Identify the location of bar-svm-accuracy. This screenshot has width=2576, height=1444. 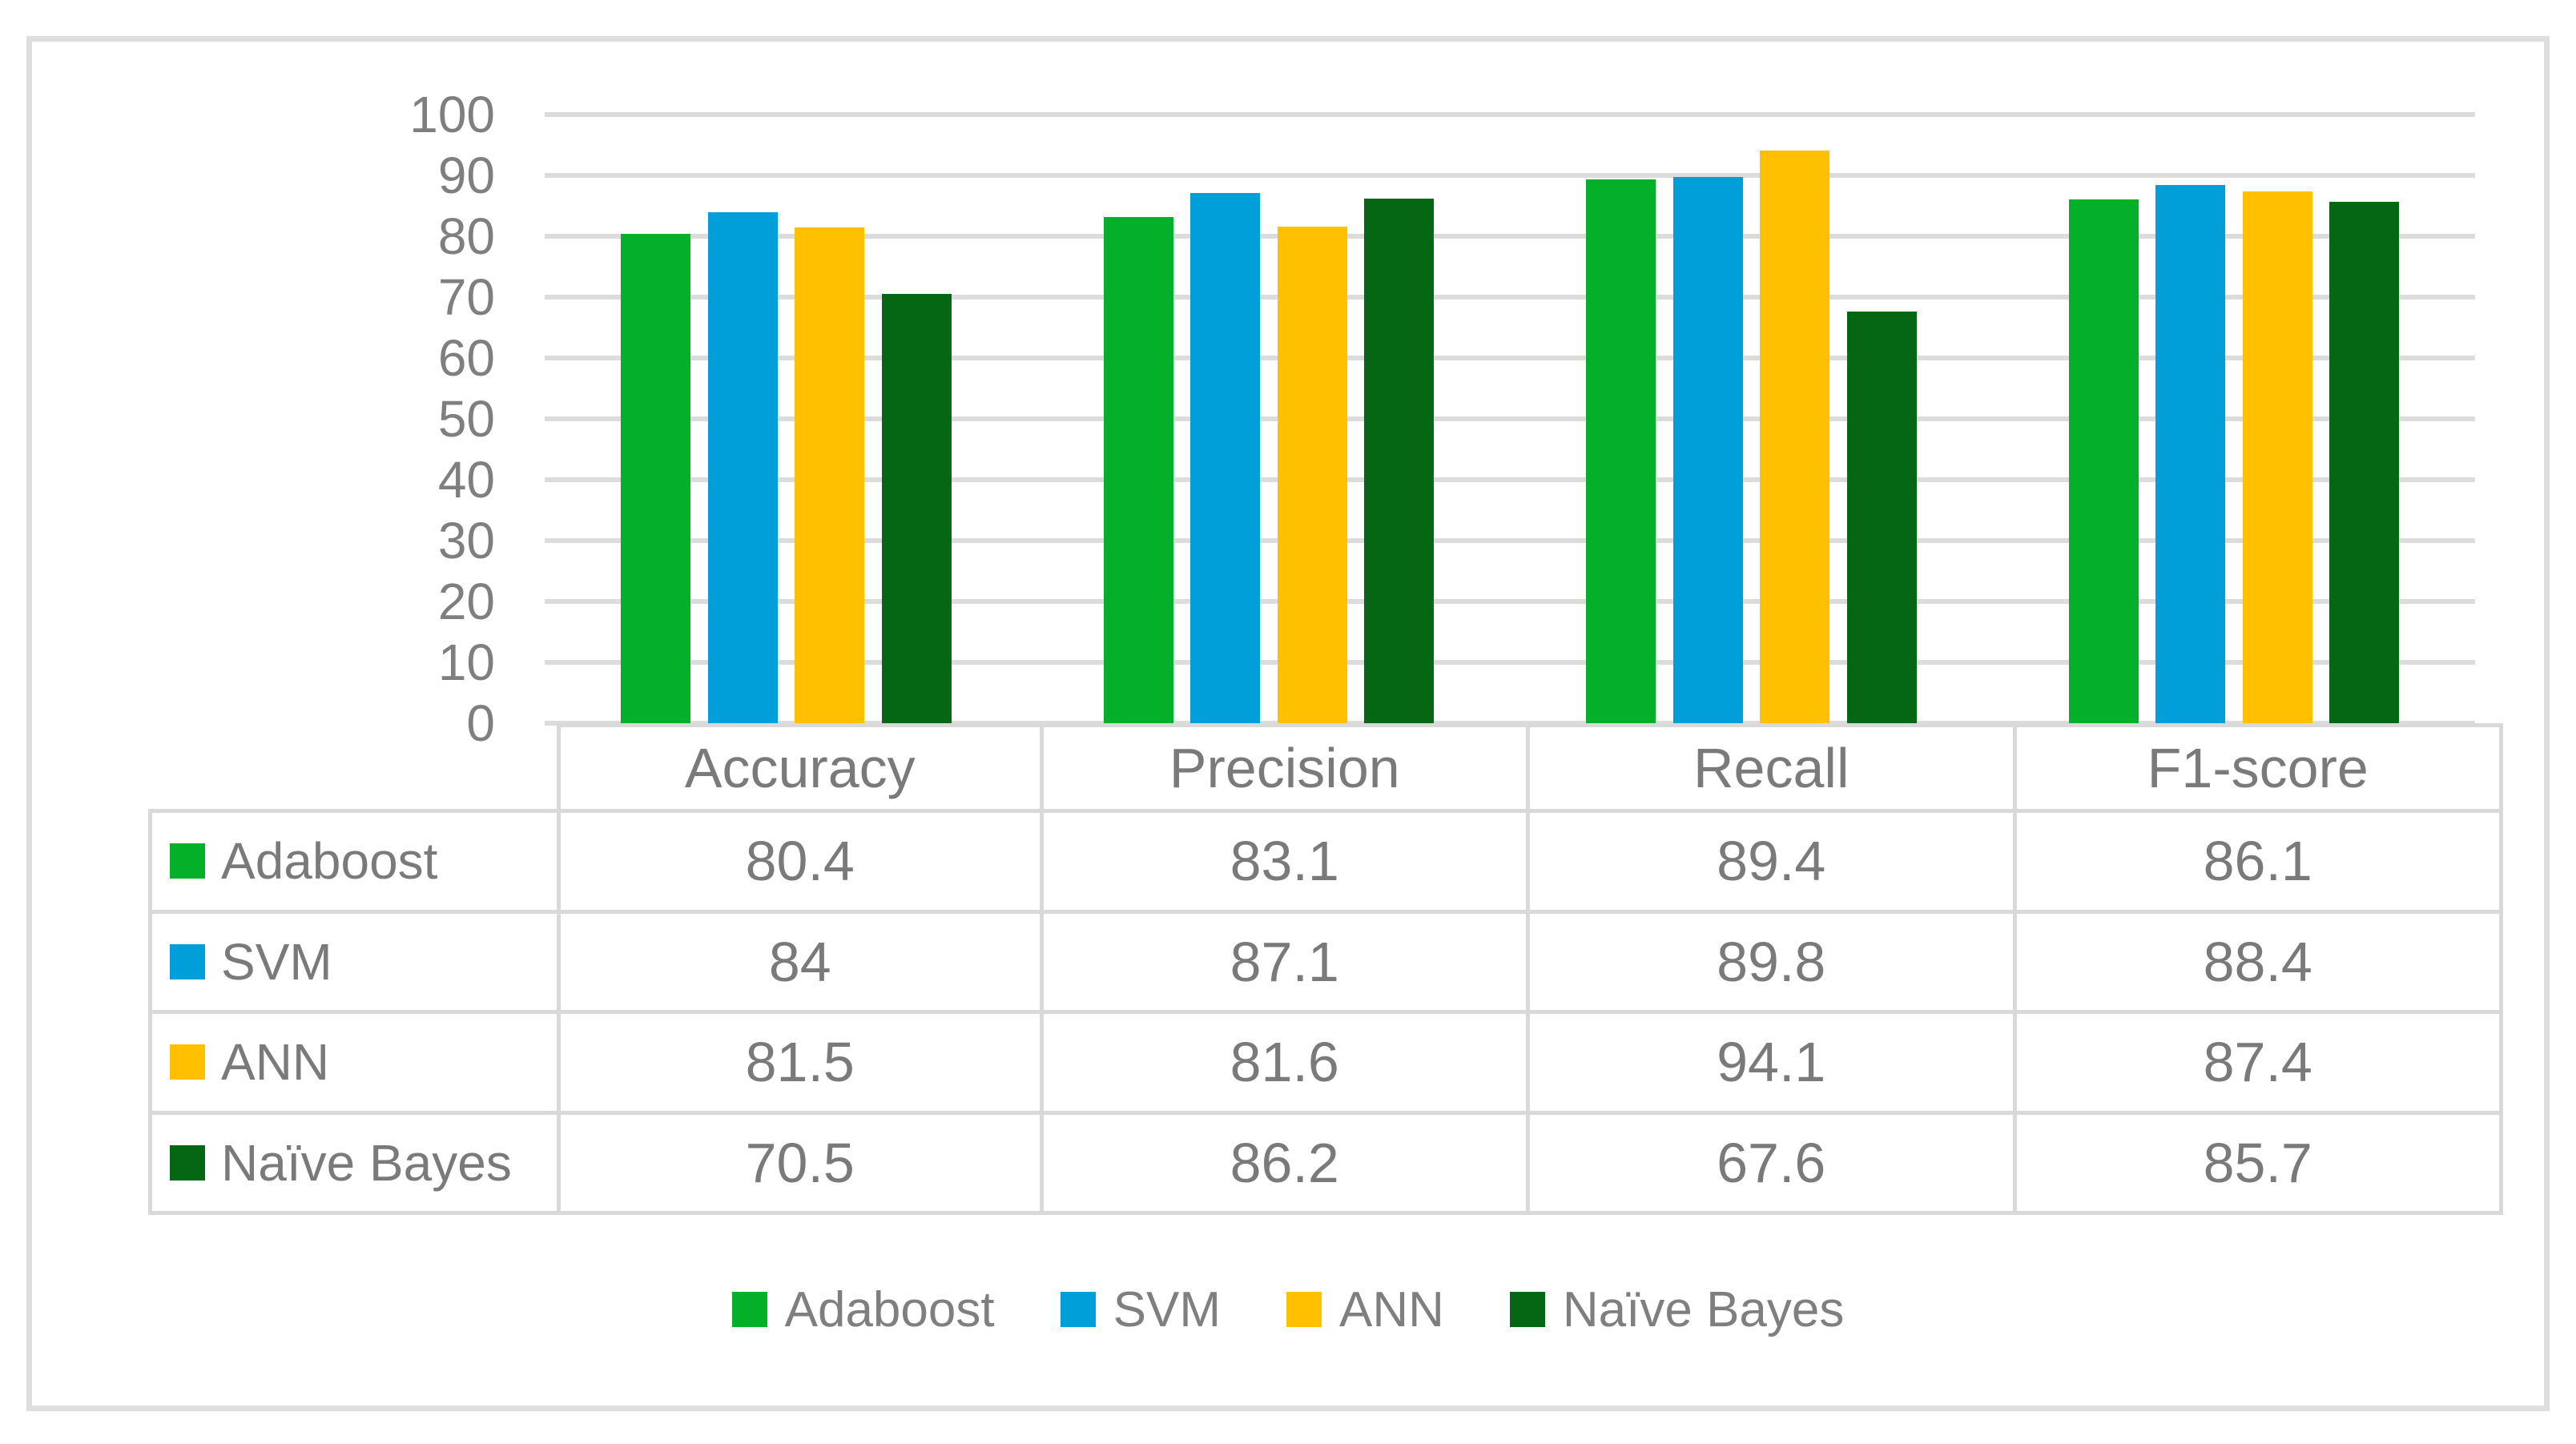
(743, 467).